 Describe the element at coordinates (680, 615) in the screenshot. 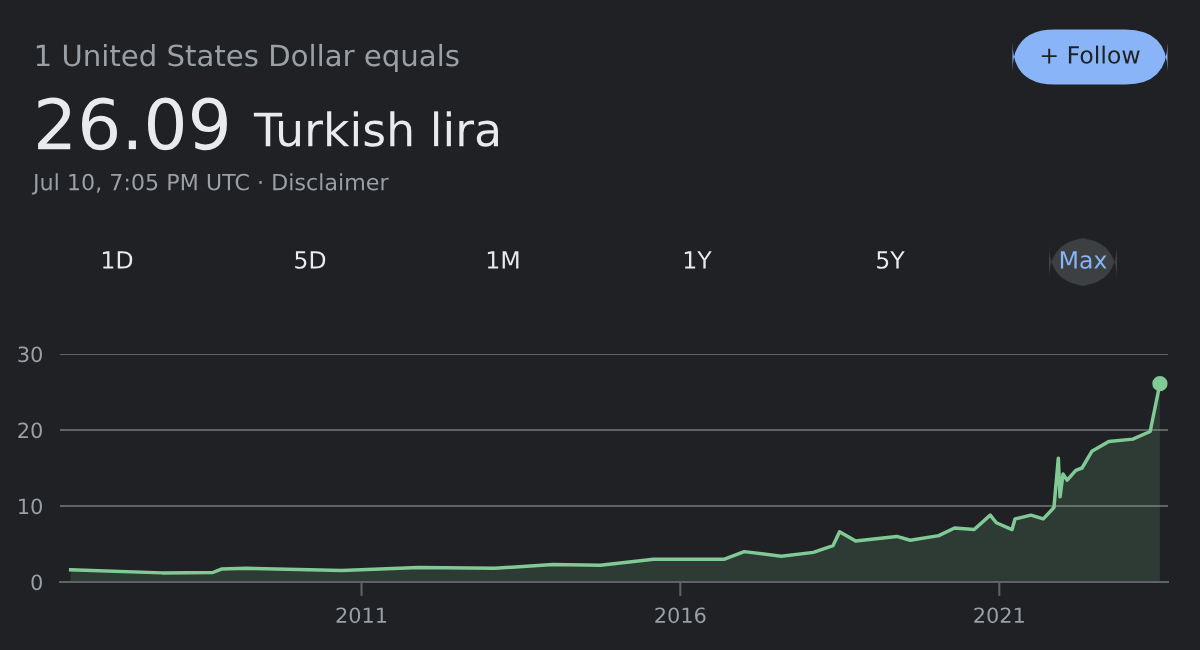

I see `x-tick-label: 2016` at that location.